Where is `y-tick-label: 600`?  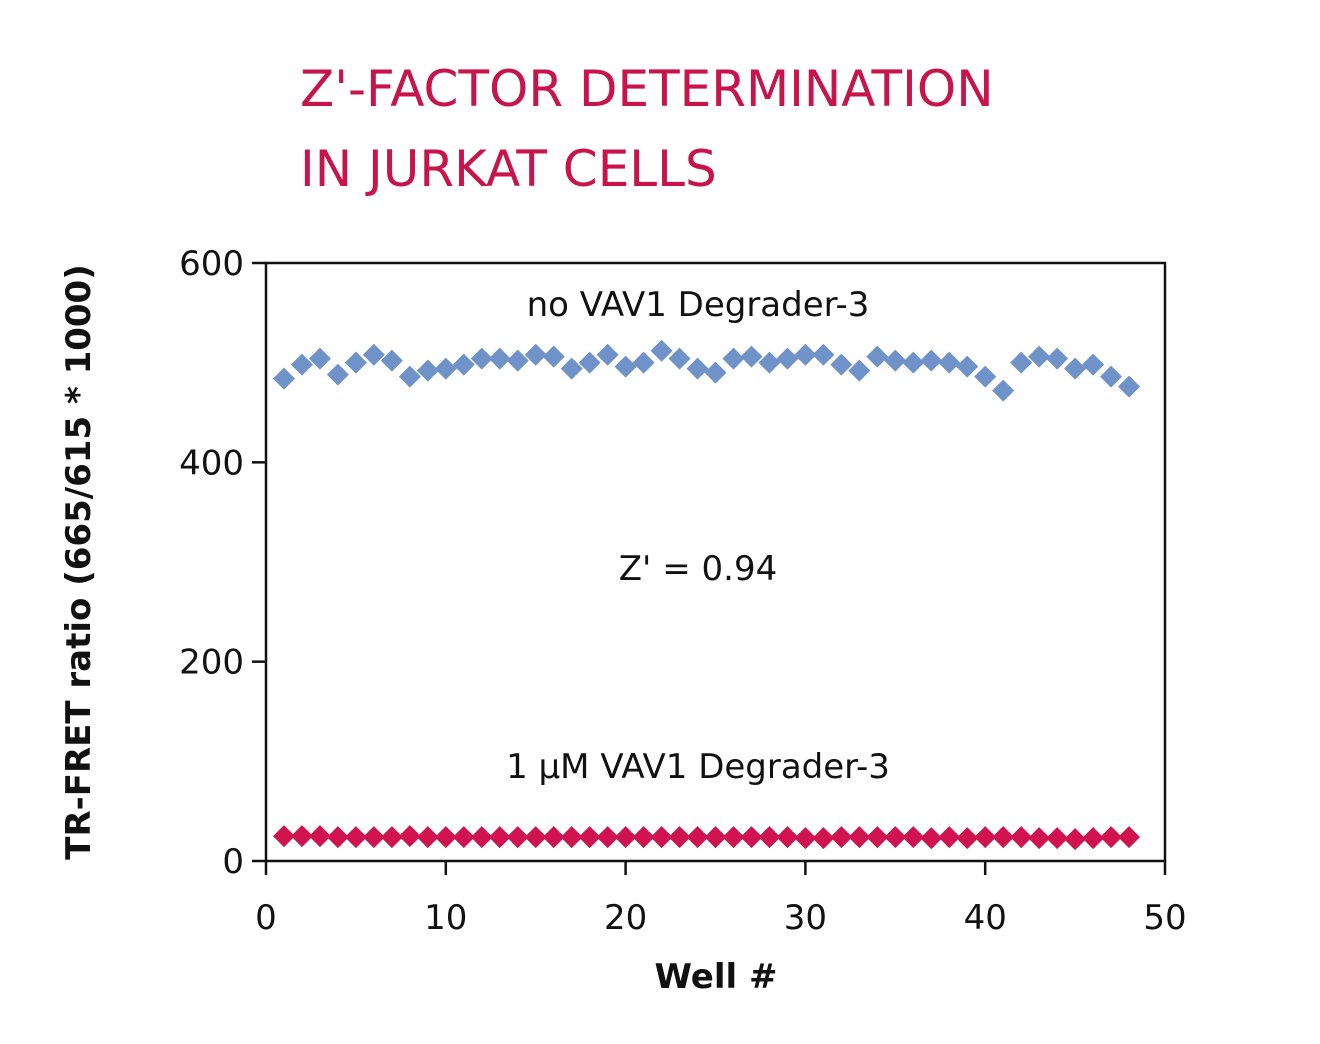 y-tick-label: 600 is located at coordinates (211, 264).